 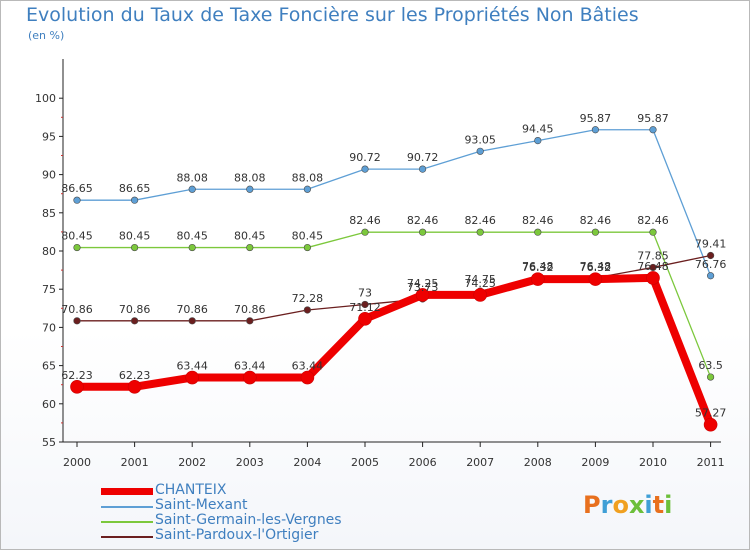 I want to click on data-label: 73.73, so click(x=423, y=287).